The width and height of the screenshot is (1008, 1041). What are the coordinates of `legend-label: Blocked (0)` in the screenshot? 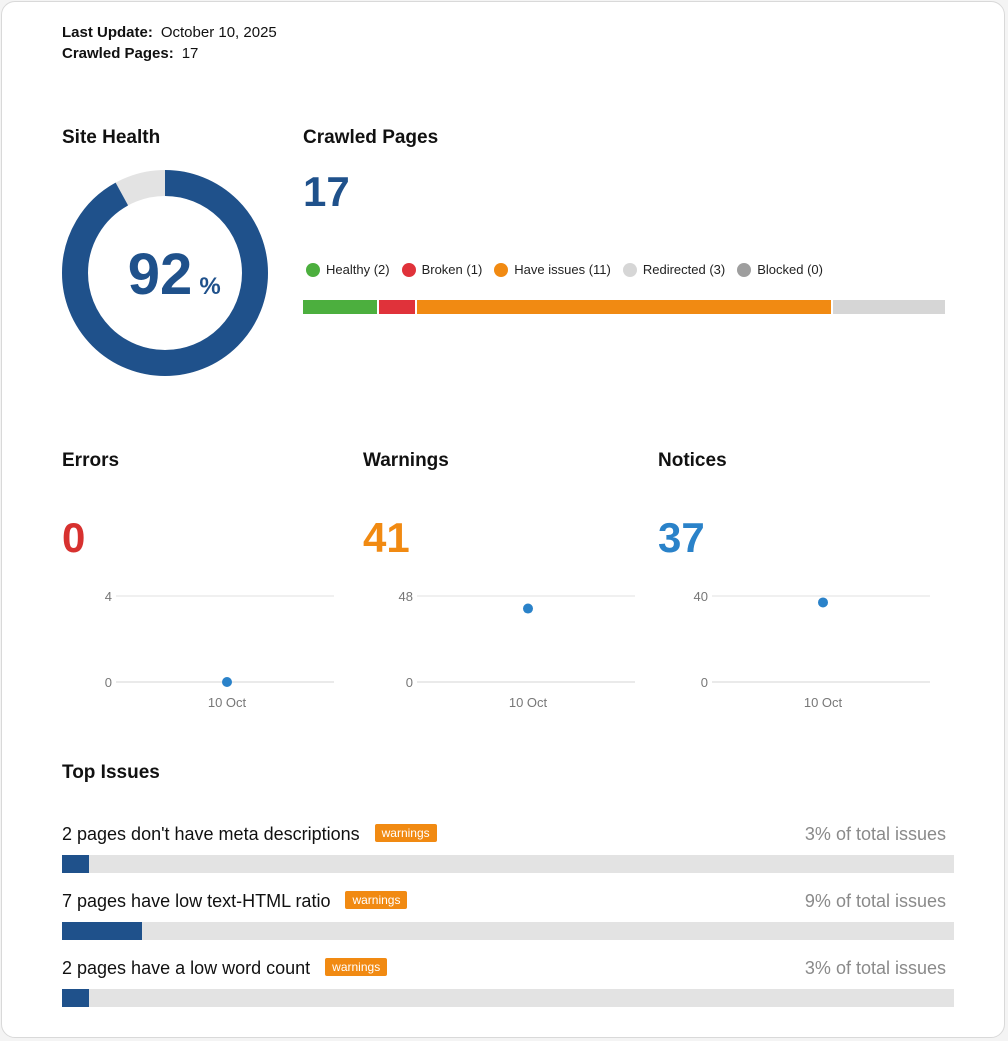 It's located at (790, 269).